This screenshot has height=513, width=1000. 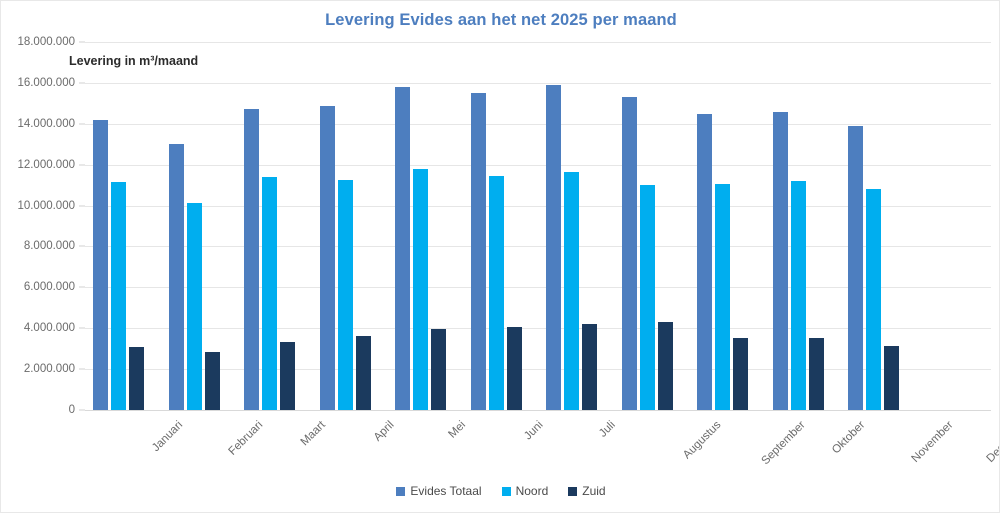 I want to click on legend-item: Evides Totaal, so click(x=439, y=491).